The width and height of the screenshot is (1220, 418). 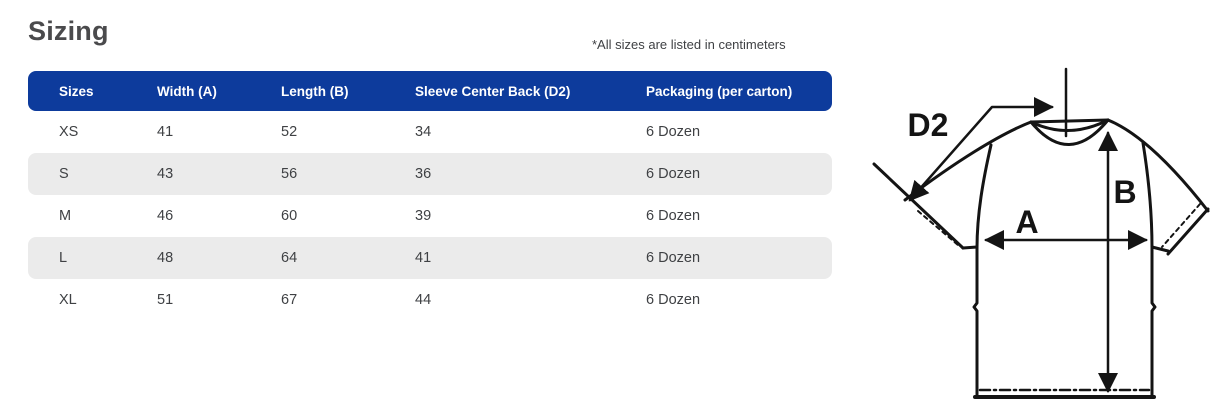 I want to click on value-cell: 36, so click(x=423, y=174).